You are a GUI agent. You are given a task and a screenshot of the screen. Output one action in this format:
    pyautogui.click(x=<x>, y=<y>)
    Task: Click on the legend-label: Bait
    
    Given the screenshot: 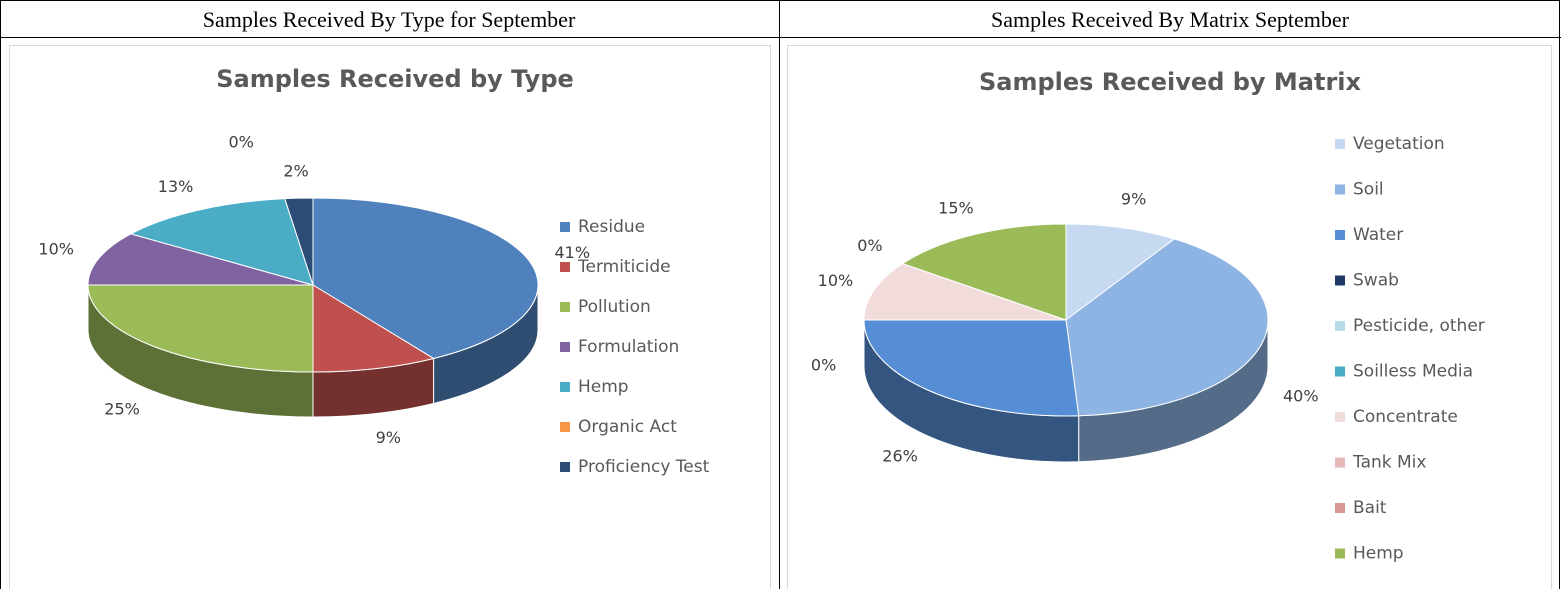 What is the action you would take?
    pyautogui.click(x=1370, y=508)
    